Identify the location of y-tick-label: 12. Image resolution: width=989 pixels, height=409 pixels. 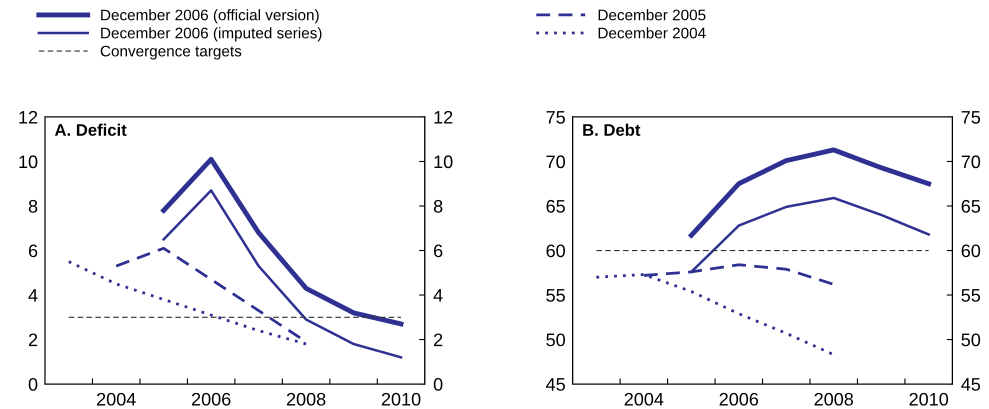
(443, 117).